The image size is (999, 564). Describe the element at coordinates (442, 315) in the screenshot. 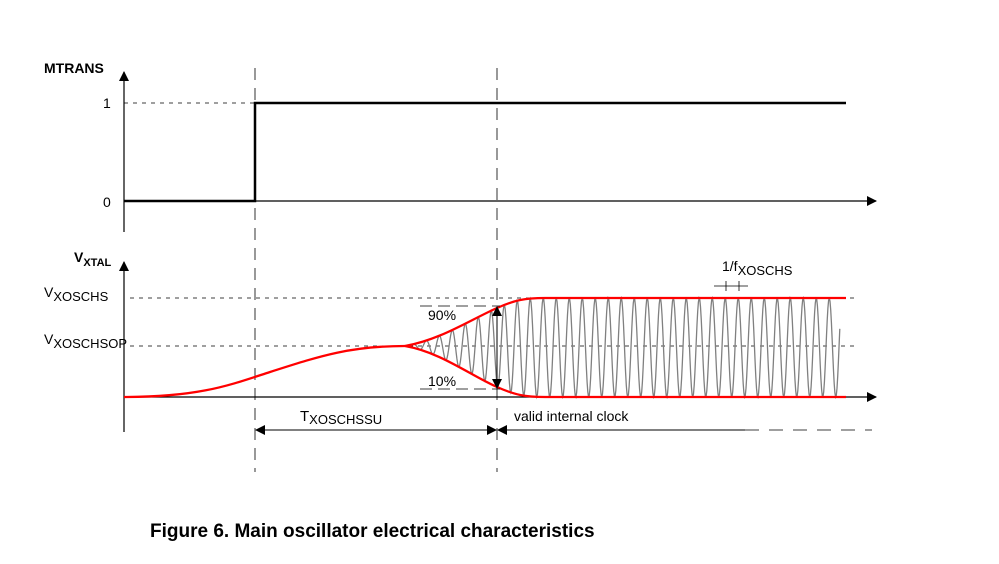

I see `pct-90-label: 90%` at that location.